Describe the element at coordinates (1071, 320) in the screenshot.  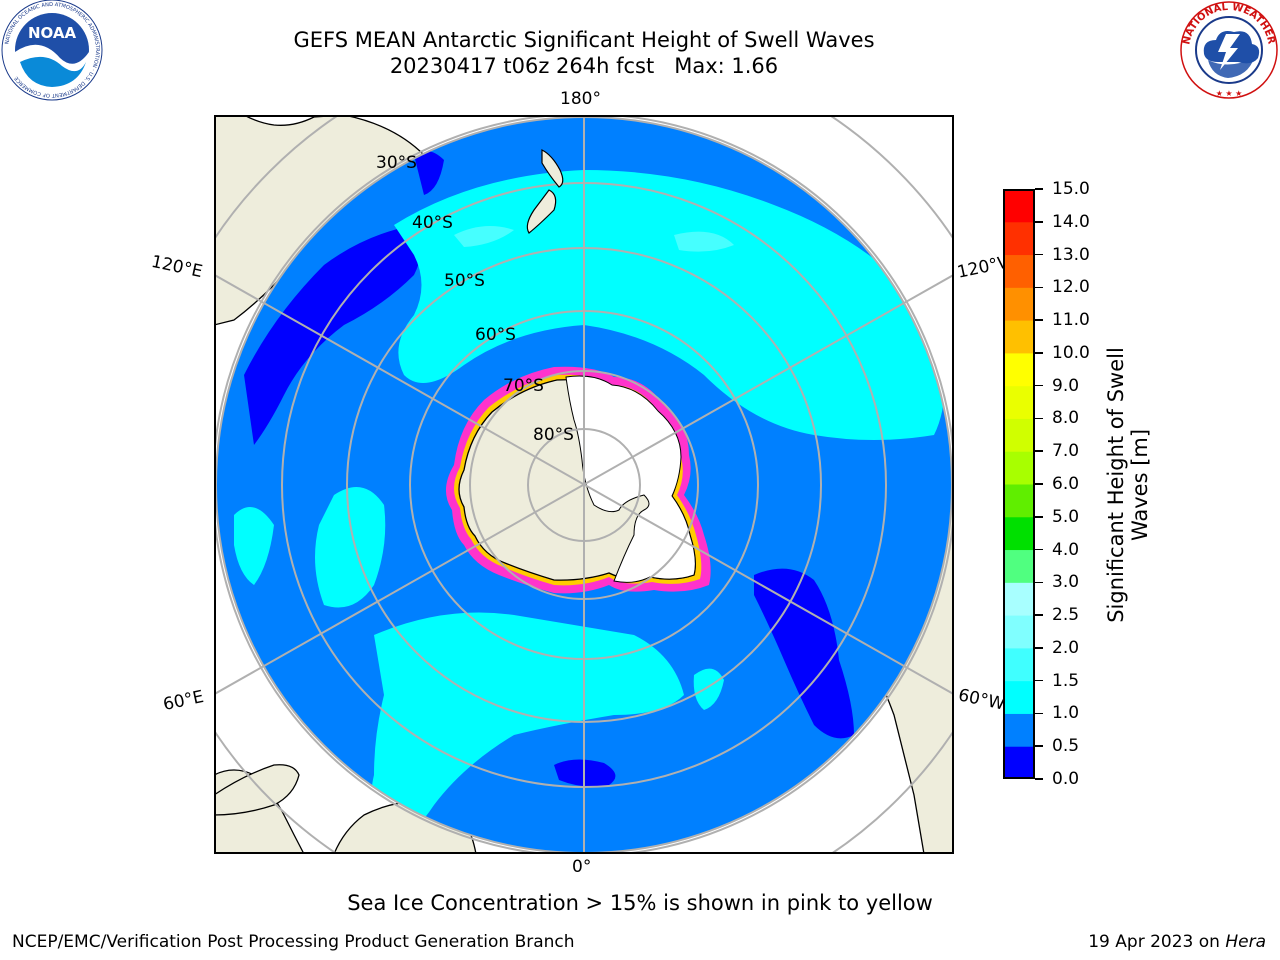
I see `colorbar-tick-label: 11.0` at that location.